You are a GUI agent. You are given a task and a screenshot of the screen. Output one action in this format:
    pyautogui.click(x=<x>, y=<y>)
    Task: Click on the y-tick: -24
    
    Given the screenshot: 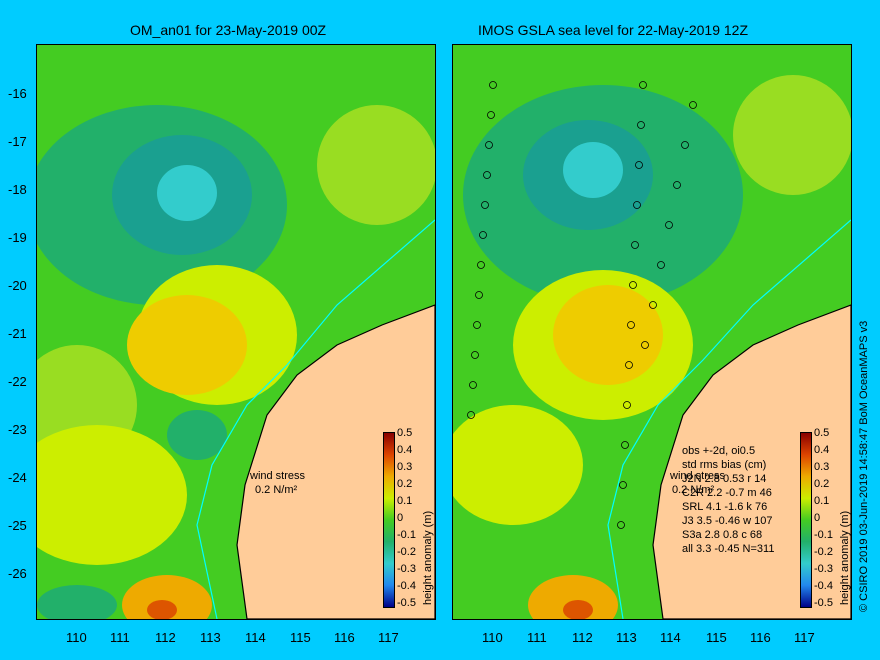 What is the action you would take?
    pyautogui.click(x=17, y=477)
    